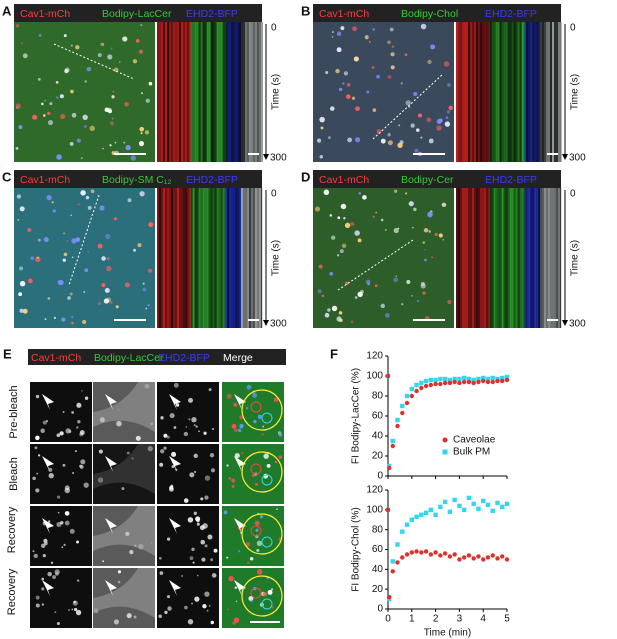  I want to click on time-title: Time (s), so click(575, 258).